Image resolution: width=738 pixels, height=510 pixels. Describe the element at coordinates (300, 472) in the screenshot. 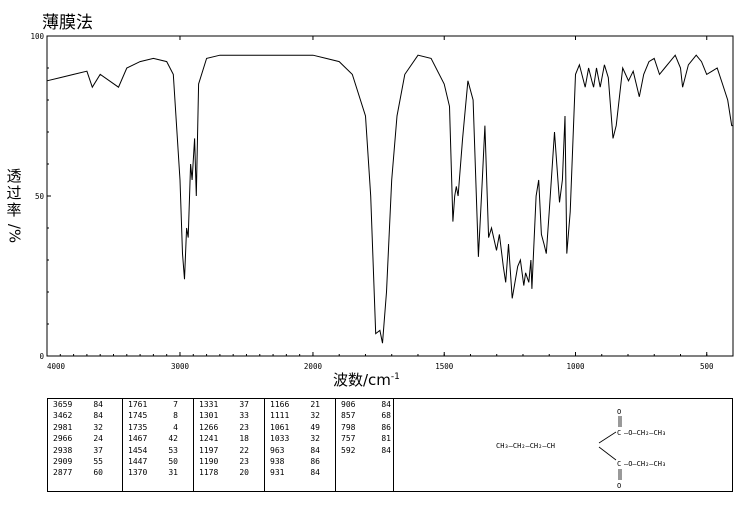

I see `peak-row: 931 84` at that location.